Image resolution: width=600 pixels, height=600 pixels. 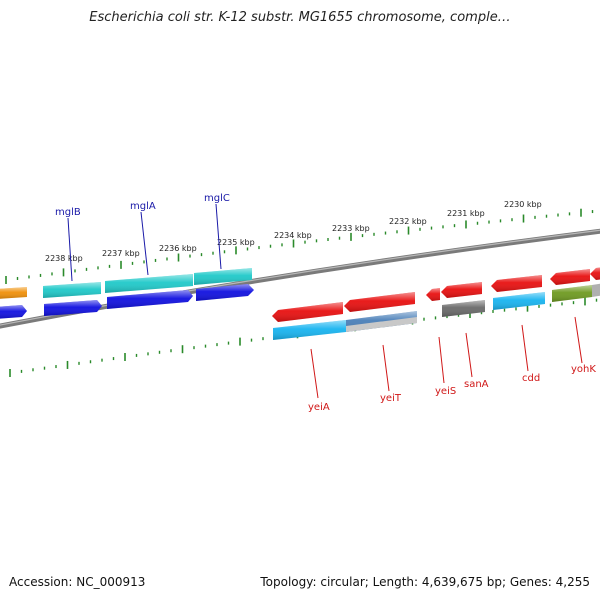 What do you see at coordinates (476, 384) in the screenshot?
I see `gene-label-sanA: sanA` at bounding box center [476, 384].